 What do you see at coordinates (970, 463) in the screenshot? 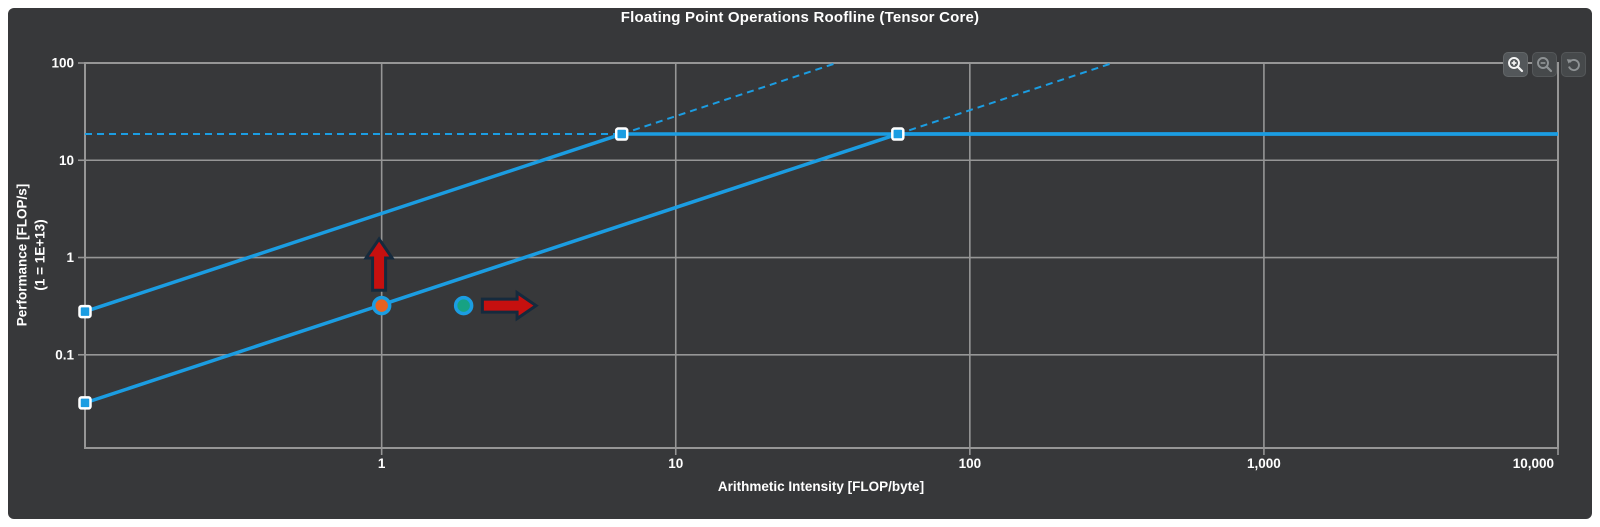
I see `x-tick-label: 100` at bounding box center [970, 463].